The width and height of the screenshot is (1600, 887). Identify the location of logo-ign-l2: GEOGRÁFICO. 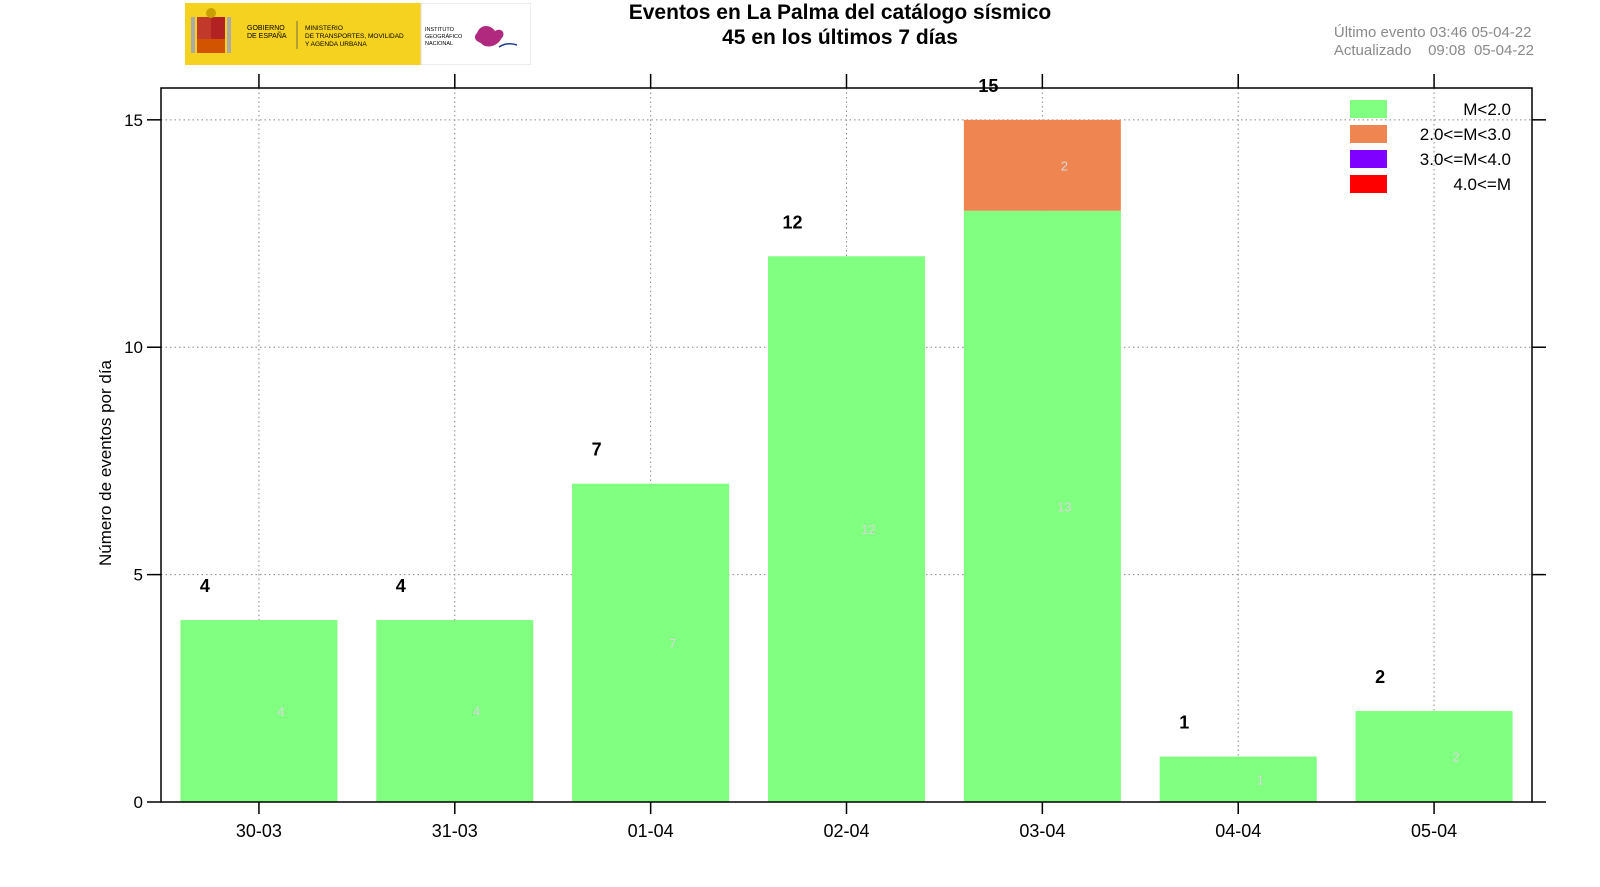
(444, 36).